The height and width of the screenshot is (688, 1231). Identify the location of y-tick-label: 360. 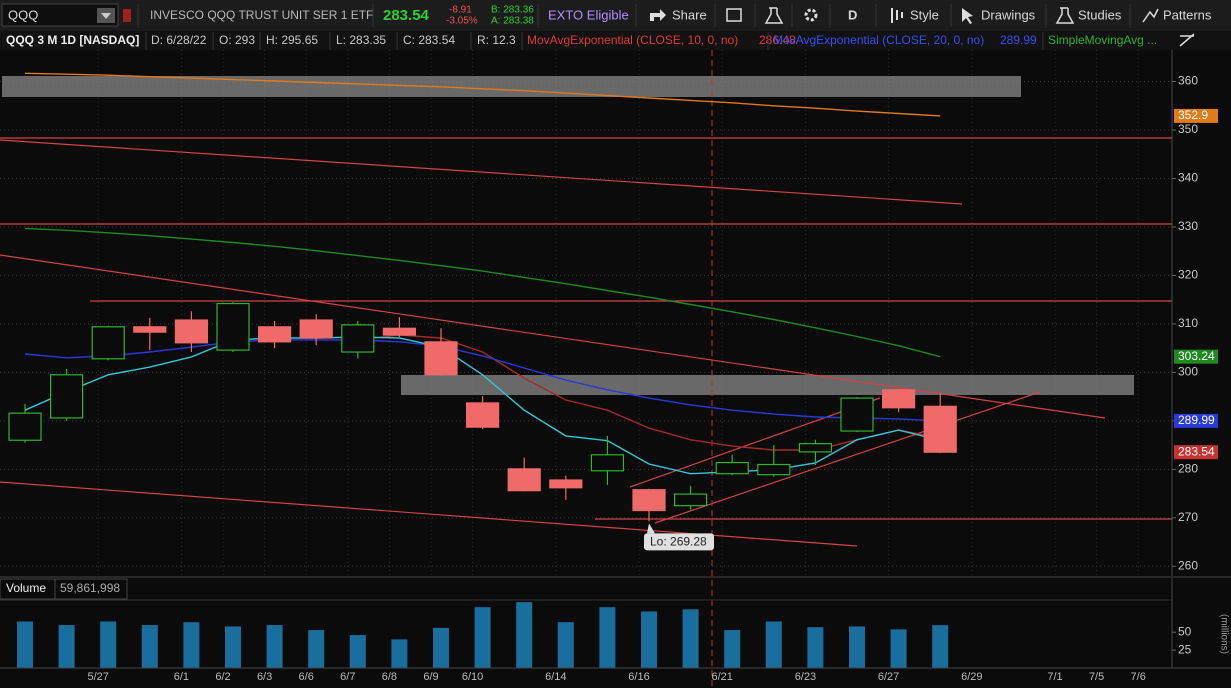
(1188, 81).